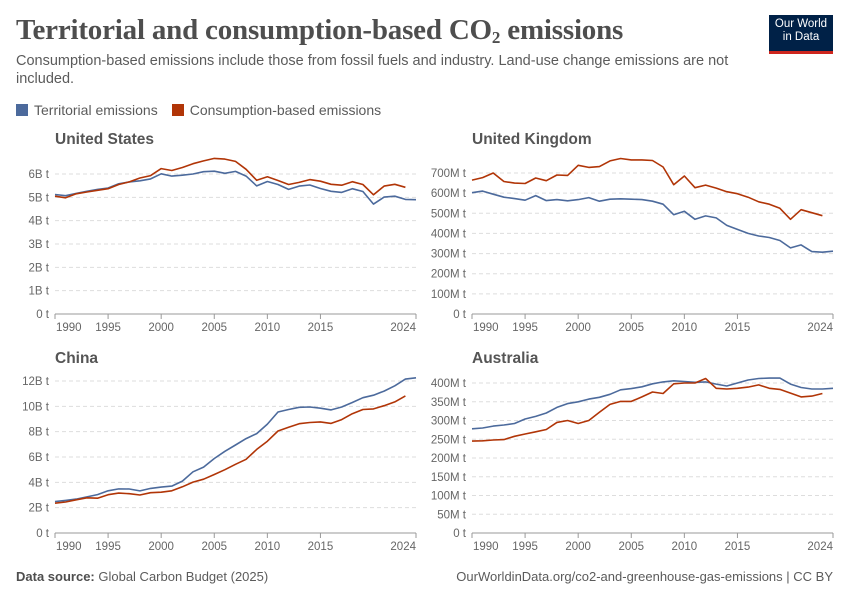 The height and width of the screenshot is (600, 850). What do you see at coordinates (96, 110) in the screenshot?
I see `legend-label: Territorial emissions` at bounding box center [96, 110].